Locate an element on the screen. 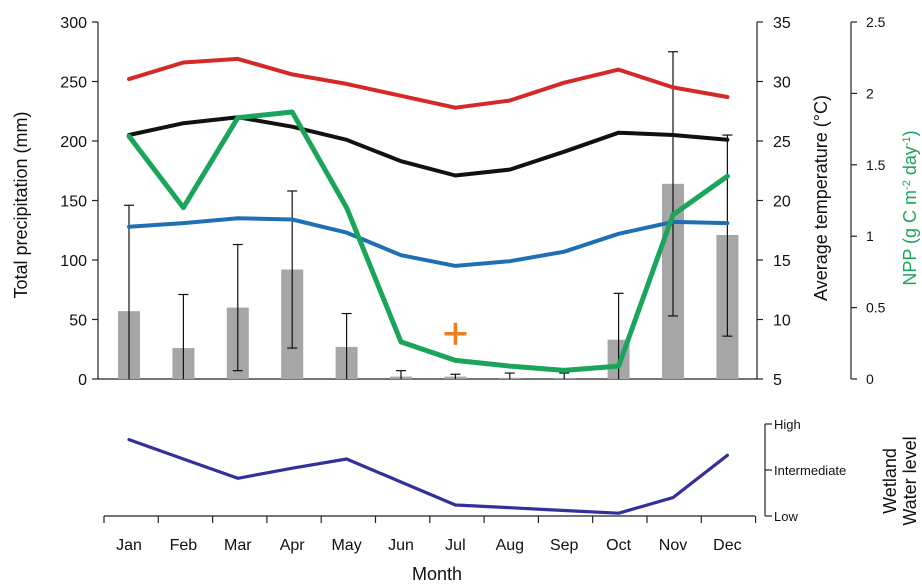 This screenshot has width=922, height=584. water-level-intermediate: Intermediate is located at coordinates (810, 470).